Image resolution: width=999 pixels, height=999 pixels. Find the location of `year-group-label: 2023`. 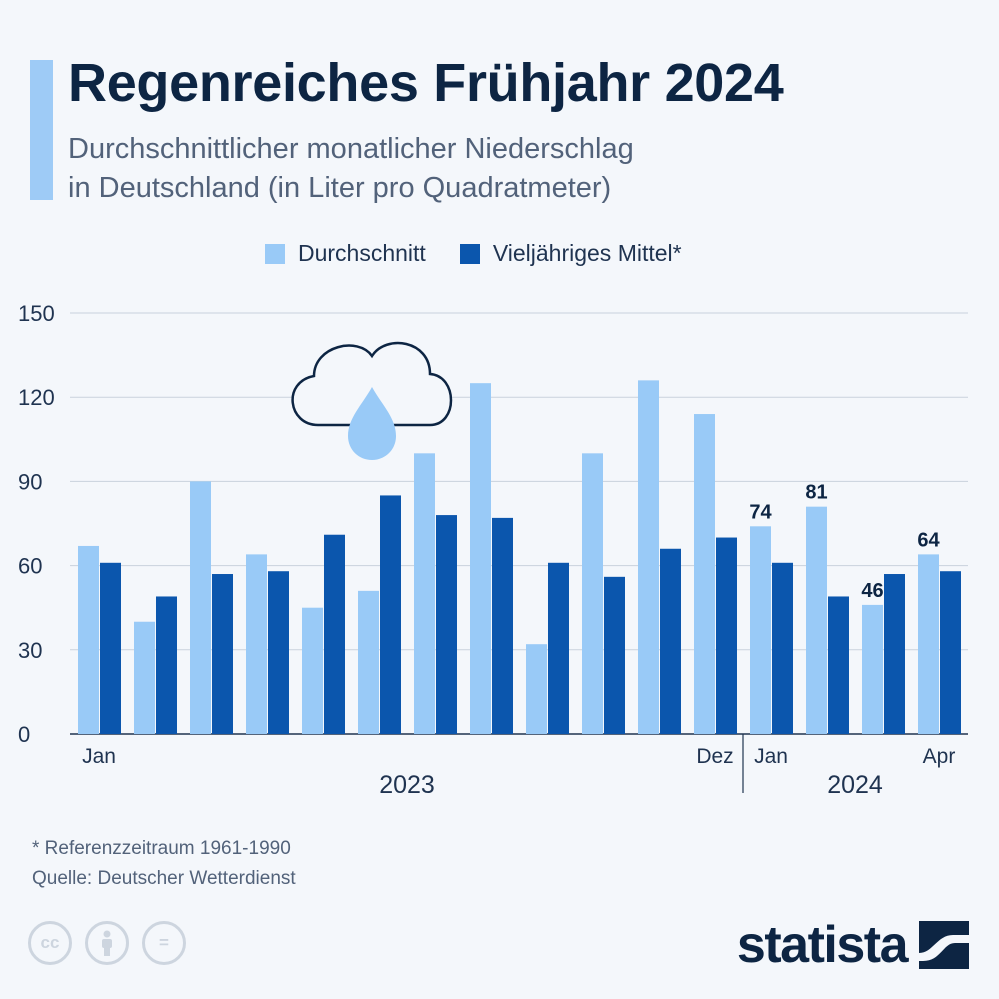

year-group-label: 2023 is located at coordinates (407, 785).